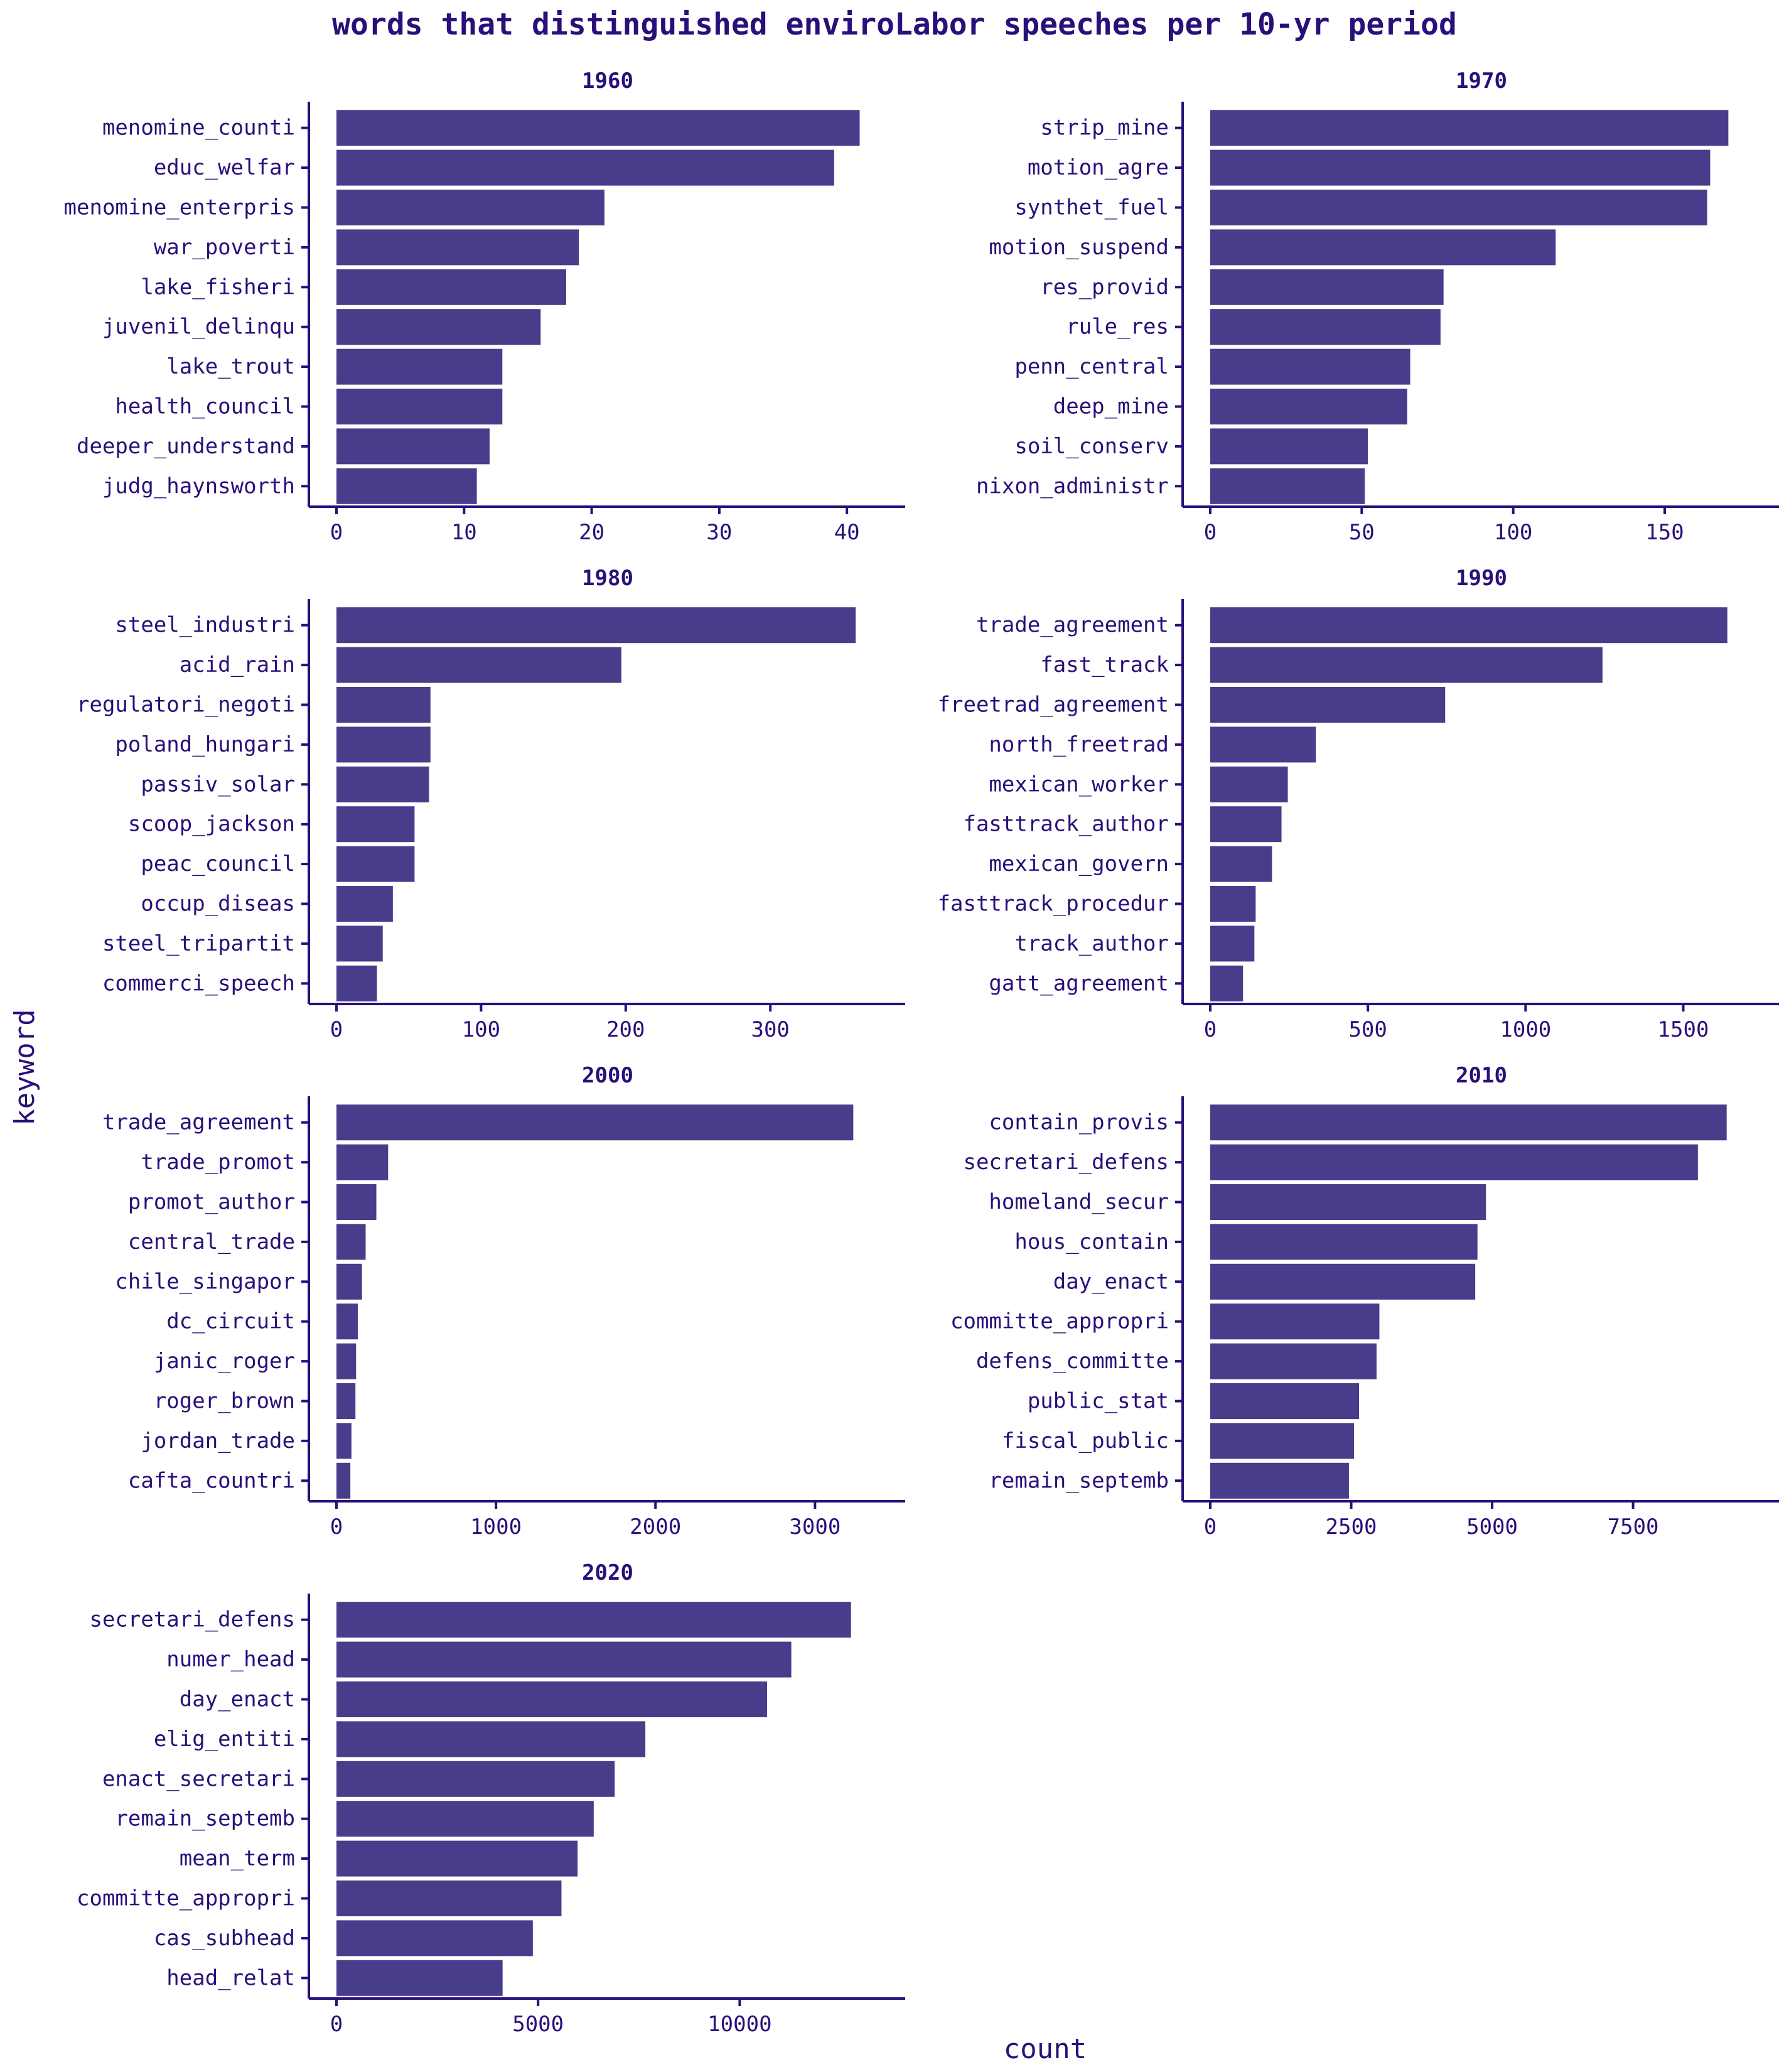 This screenshot has height=2072, width=1789. Describe the element at coordinates (218, 1441) in the screenshot. I see `y-tick-label: jordan_trade` at that location.